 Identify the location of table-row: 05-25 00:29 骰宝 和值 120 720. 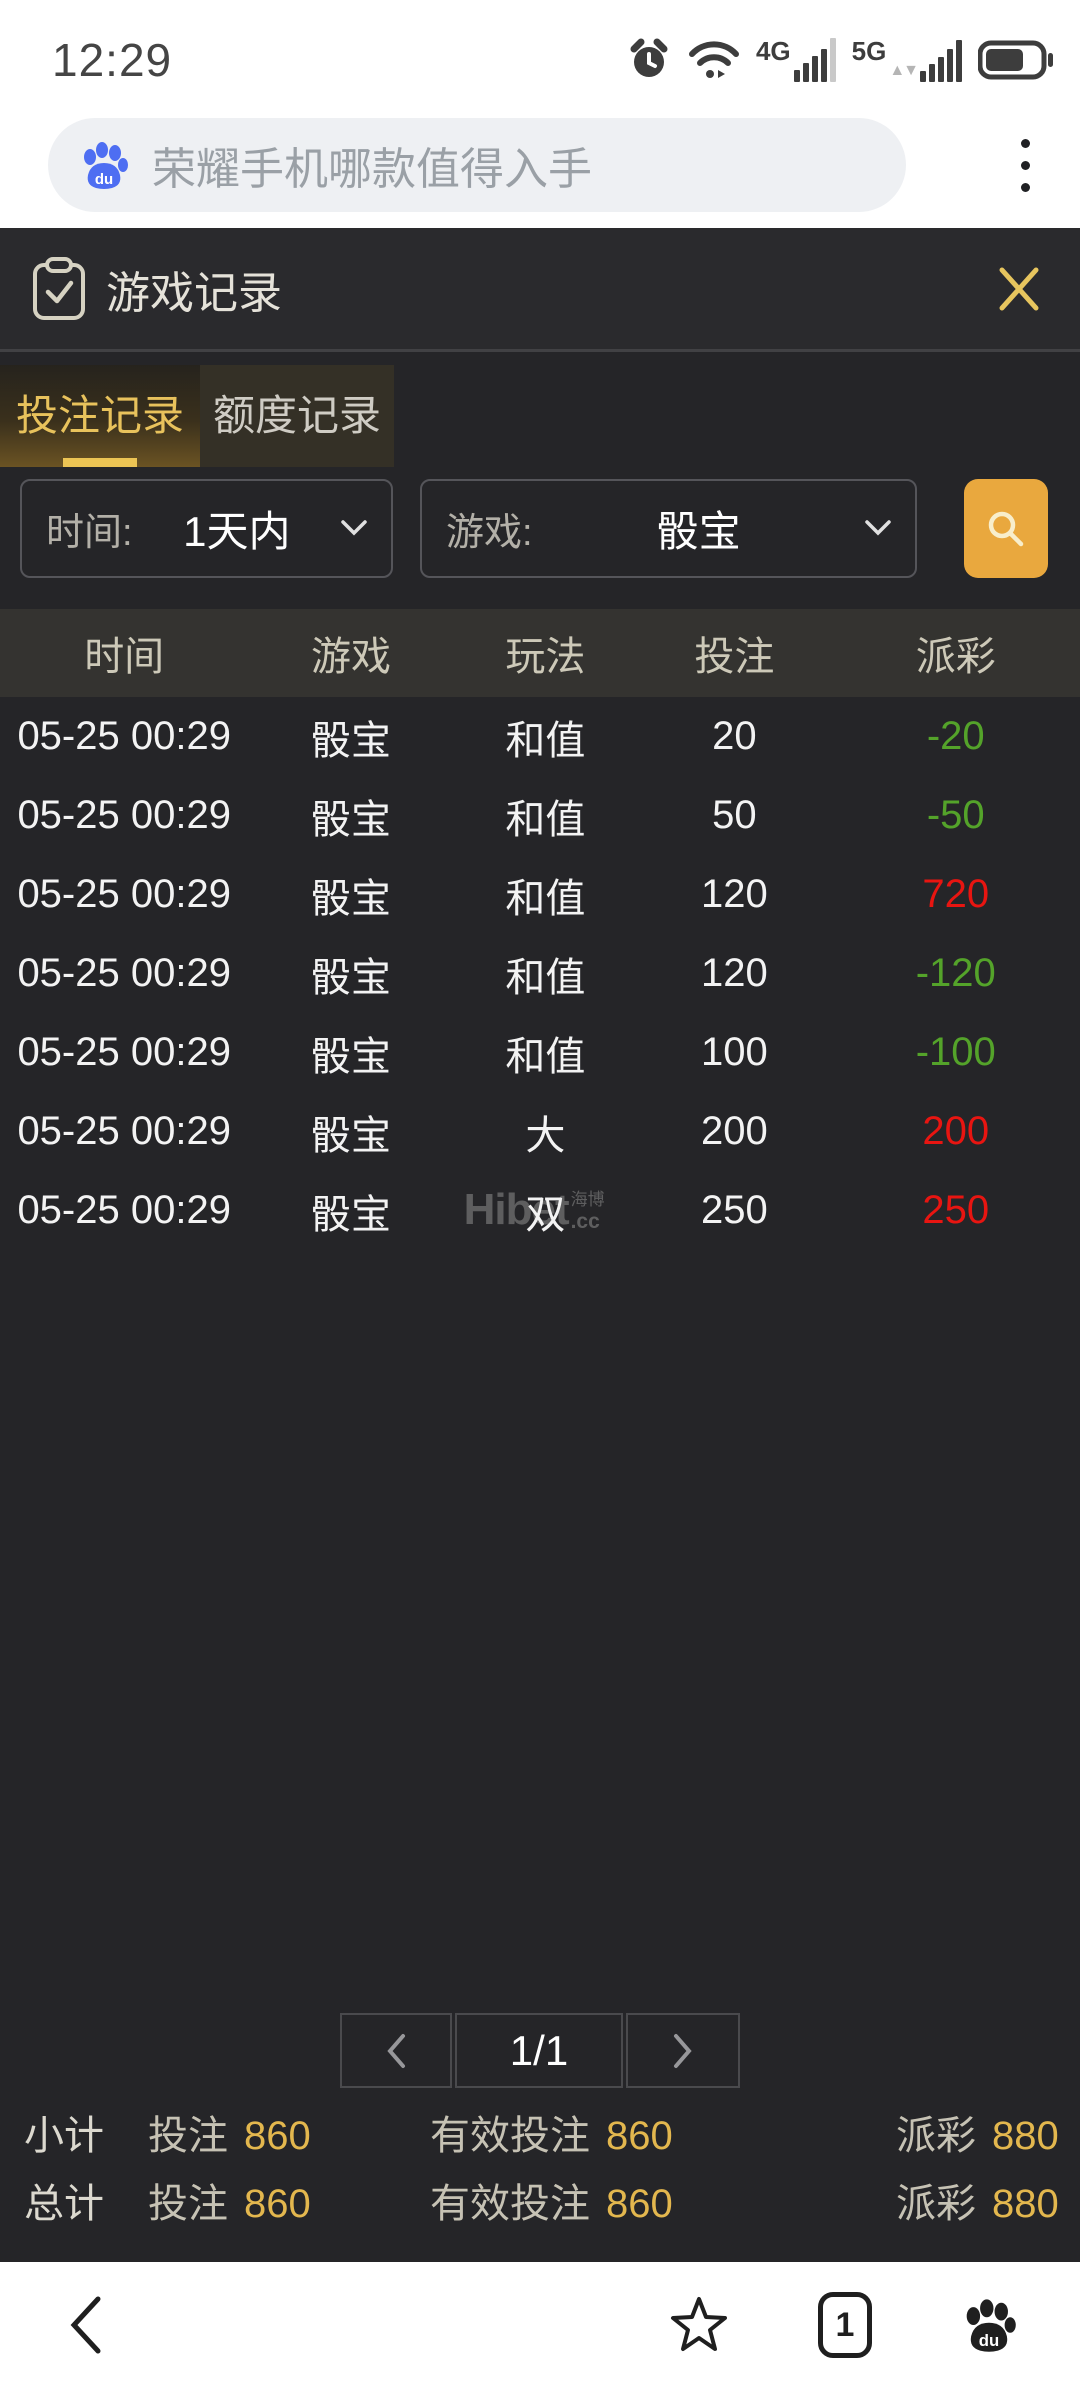
(540, 894).